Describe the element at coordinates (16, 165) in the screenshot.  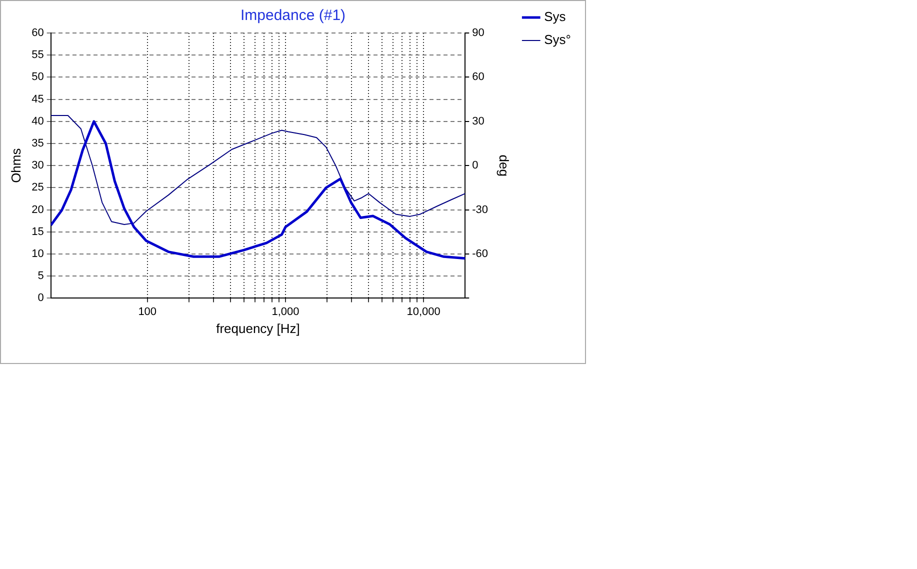
I see `y-axis-title: Ohms` at that location.